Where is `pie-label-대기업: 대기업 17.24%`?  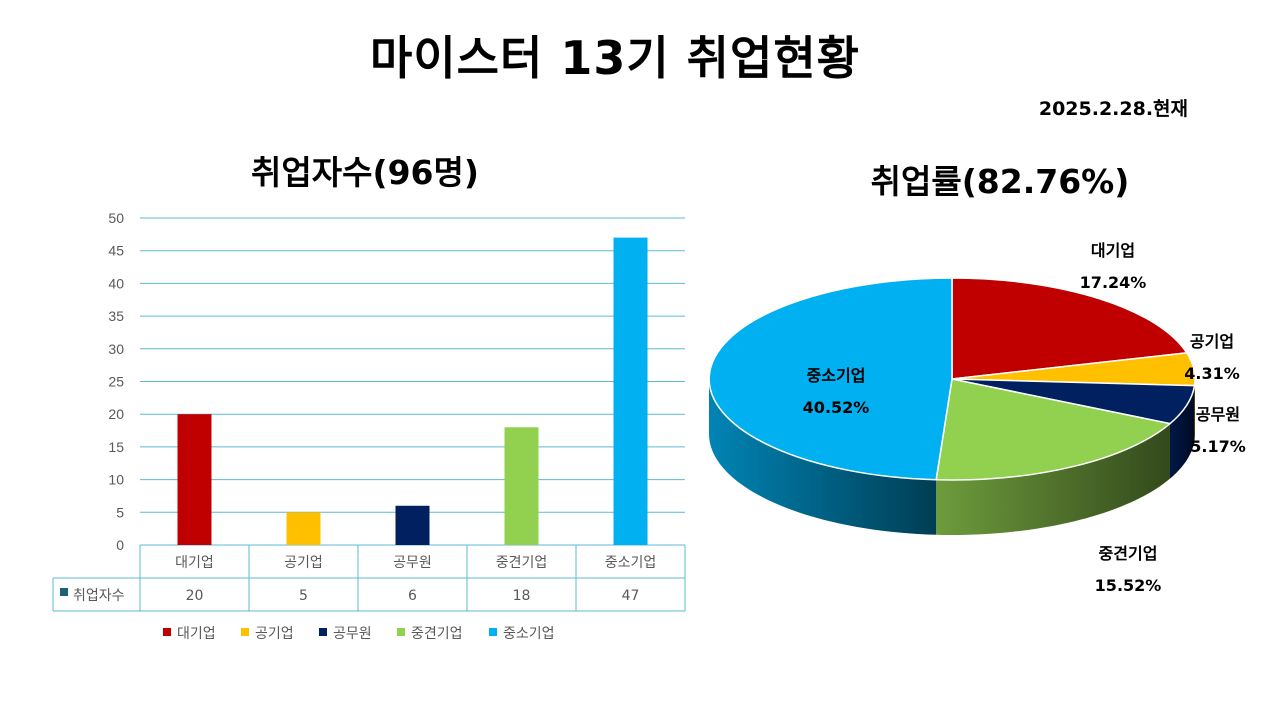 pie-label-대기업: 대기업 17.24% is located at coordinates (1113, 266).